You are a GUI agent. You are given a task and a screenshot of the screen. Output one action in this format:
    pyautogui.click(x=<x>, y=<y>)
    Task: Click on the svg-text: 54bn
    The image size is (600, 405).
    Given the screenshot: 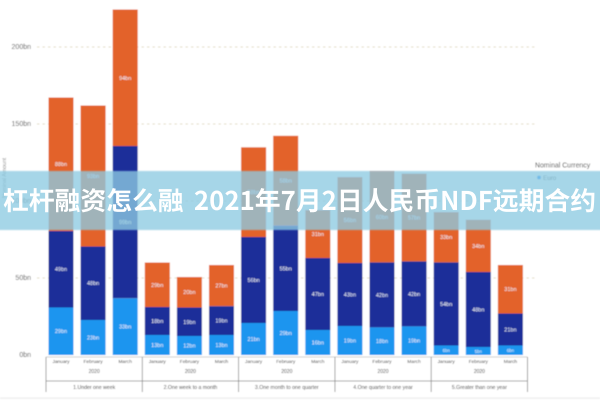 What is the action you would take?
    pyautogui.click(x=446, y=305)
    